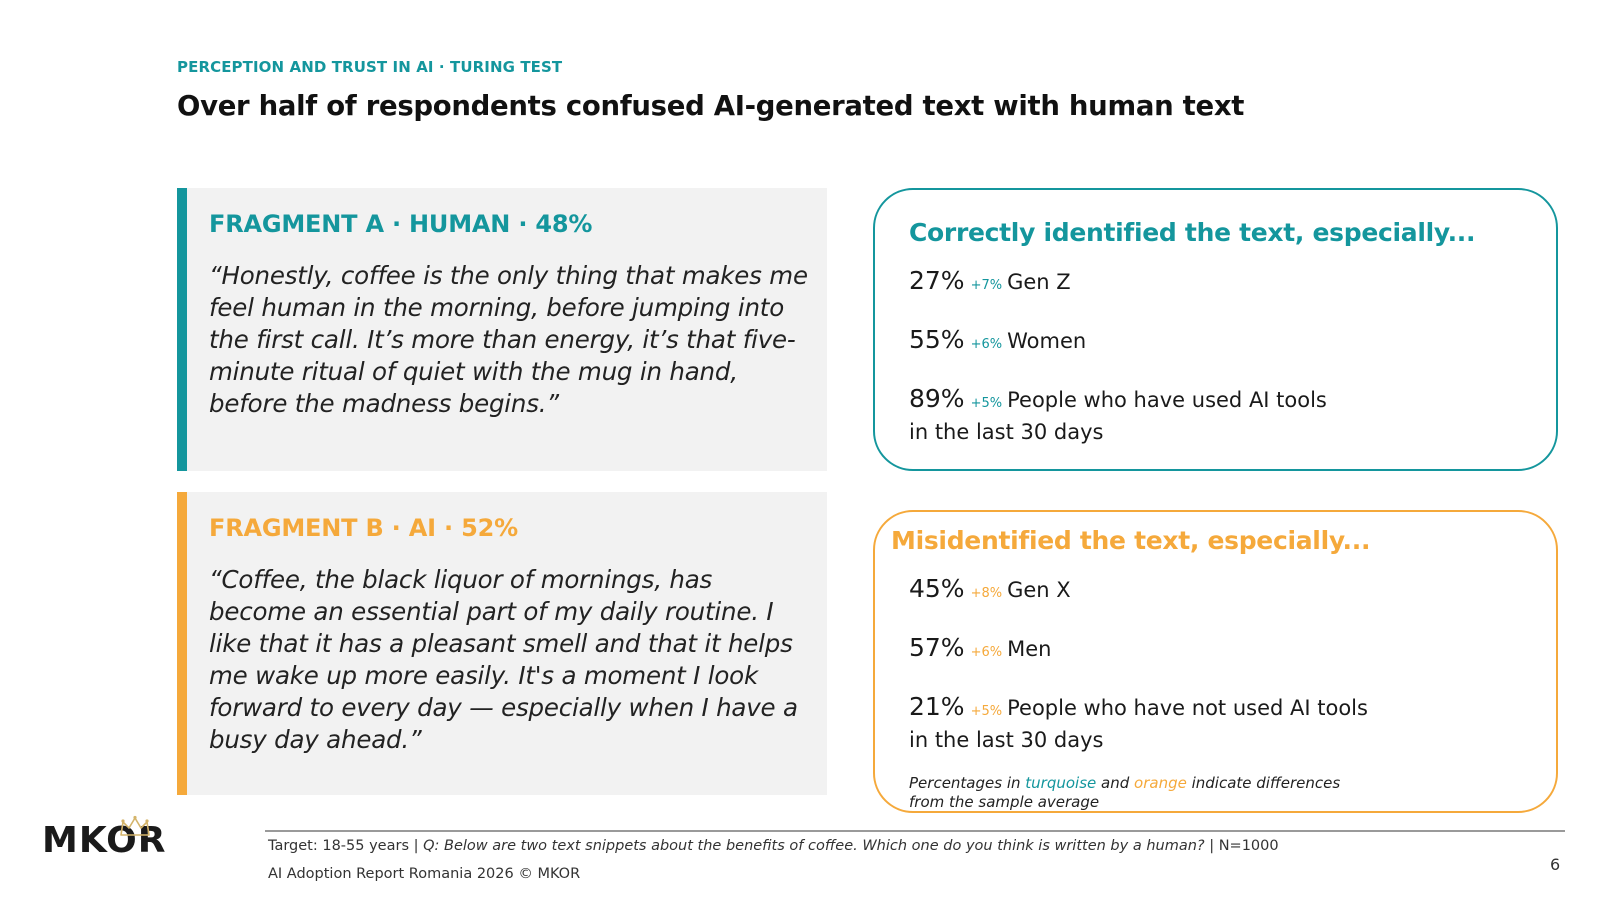 The width and height of the screenshot is (1600, 900). I want to click on stat-diff: +7%, so click(986, 285).